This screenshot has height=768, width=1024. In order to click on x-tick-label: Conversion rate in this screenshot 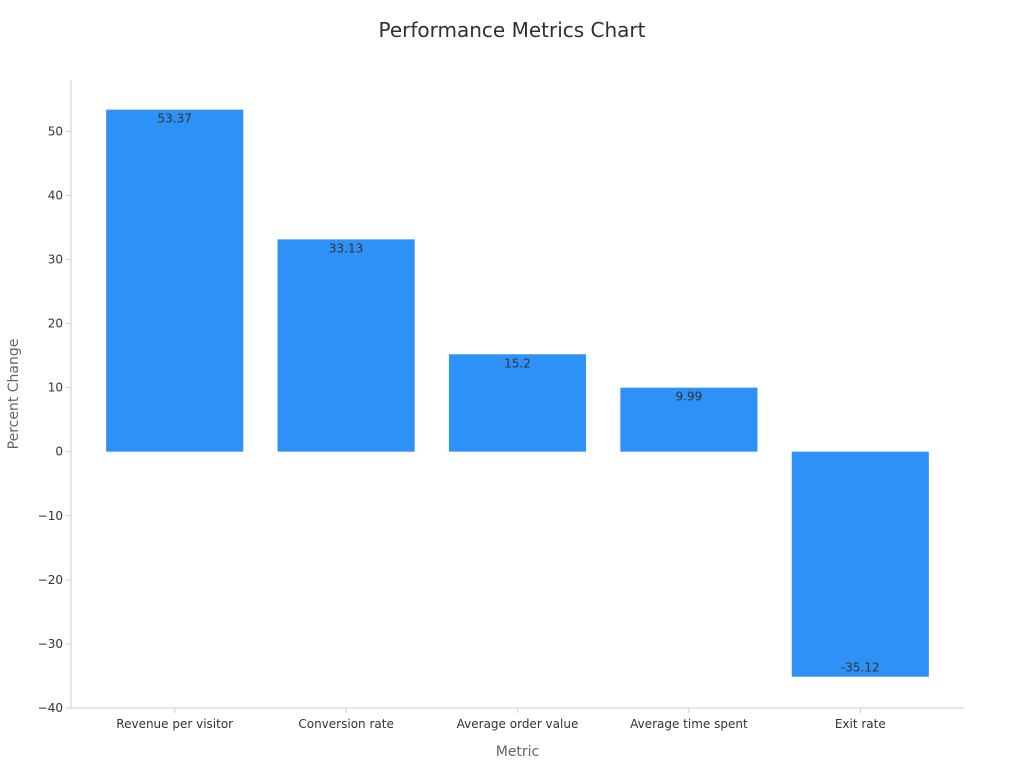, I will do `click(345, 724)`.